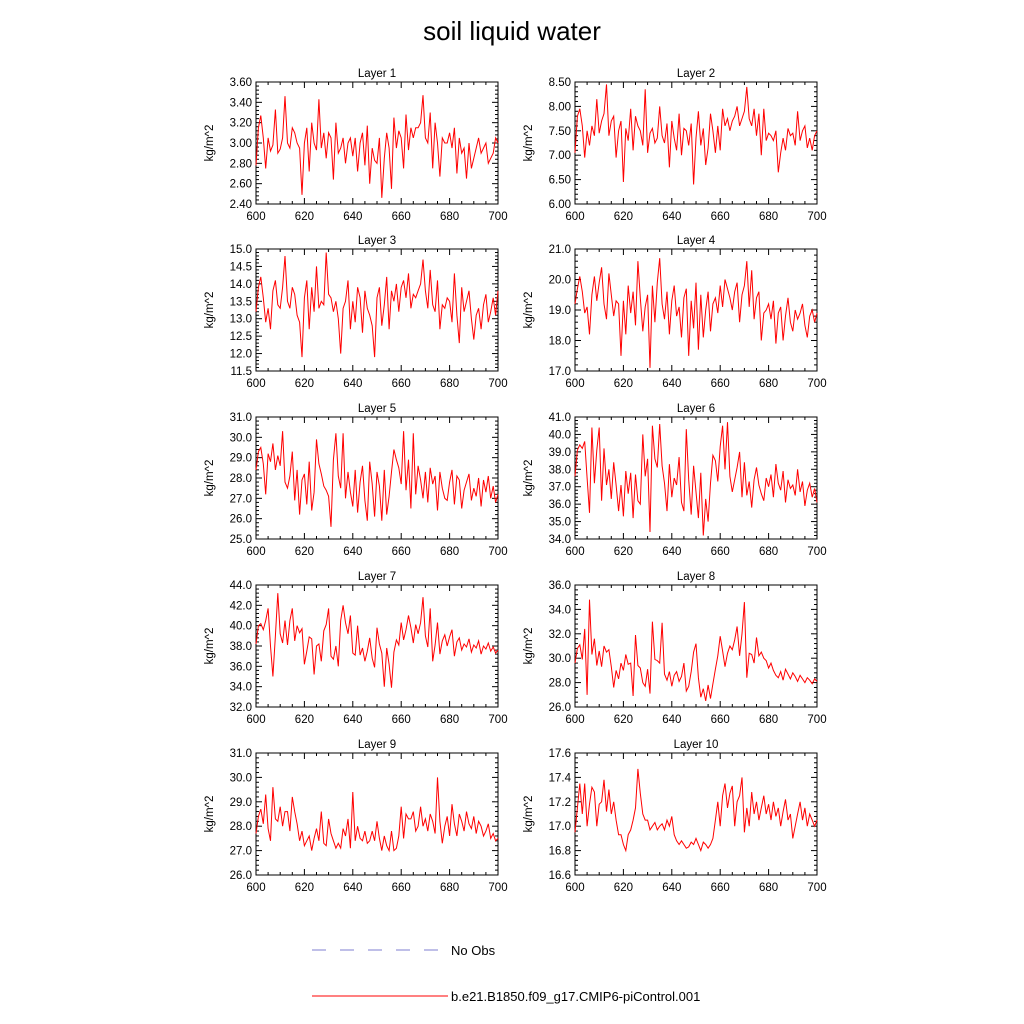  What do you see at coordinates (560, 470) in the screenshot?
I see `y-tick-label: 38.0` at bounding box center [560, 470].